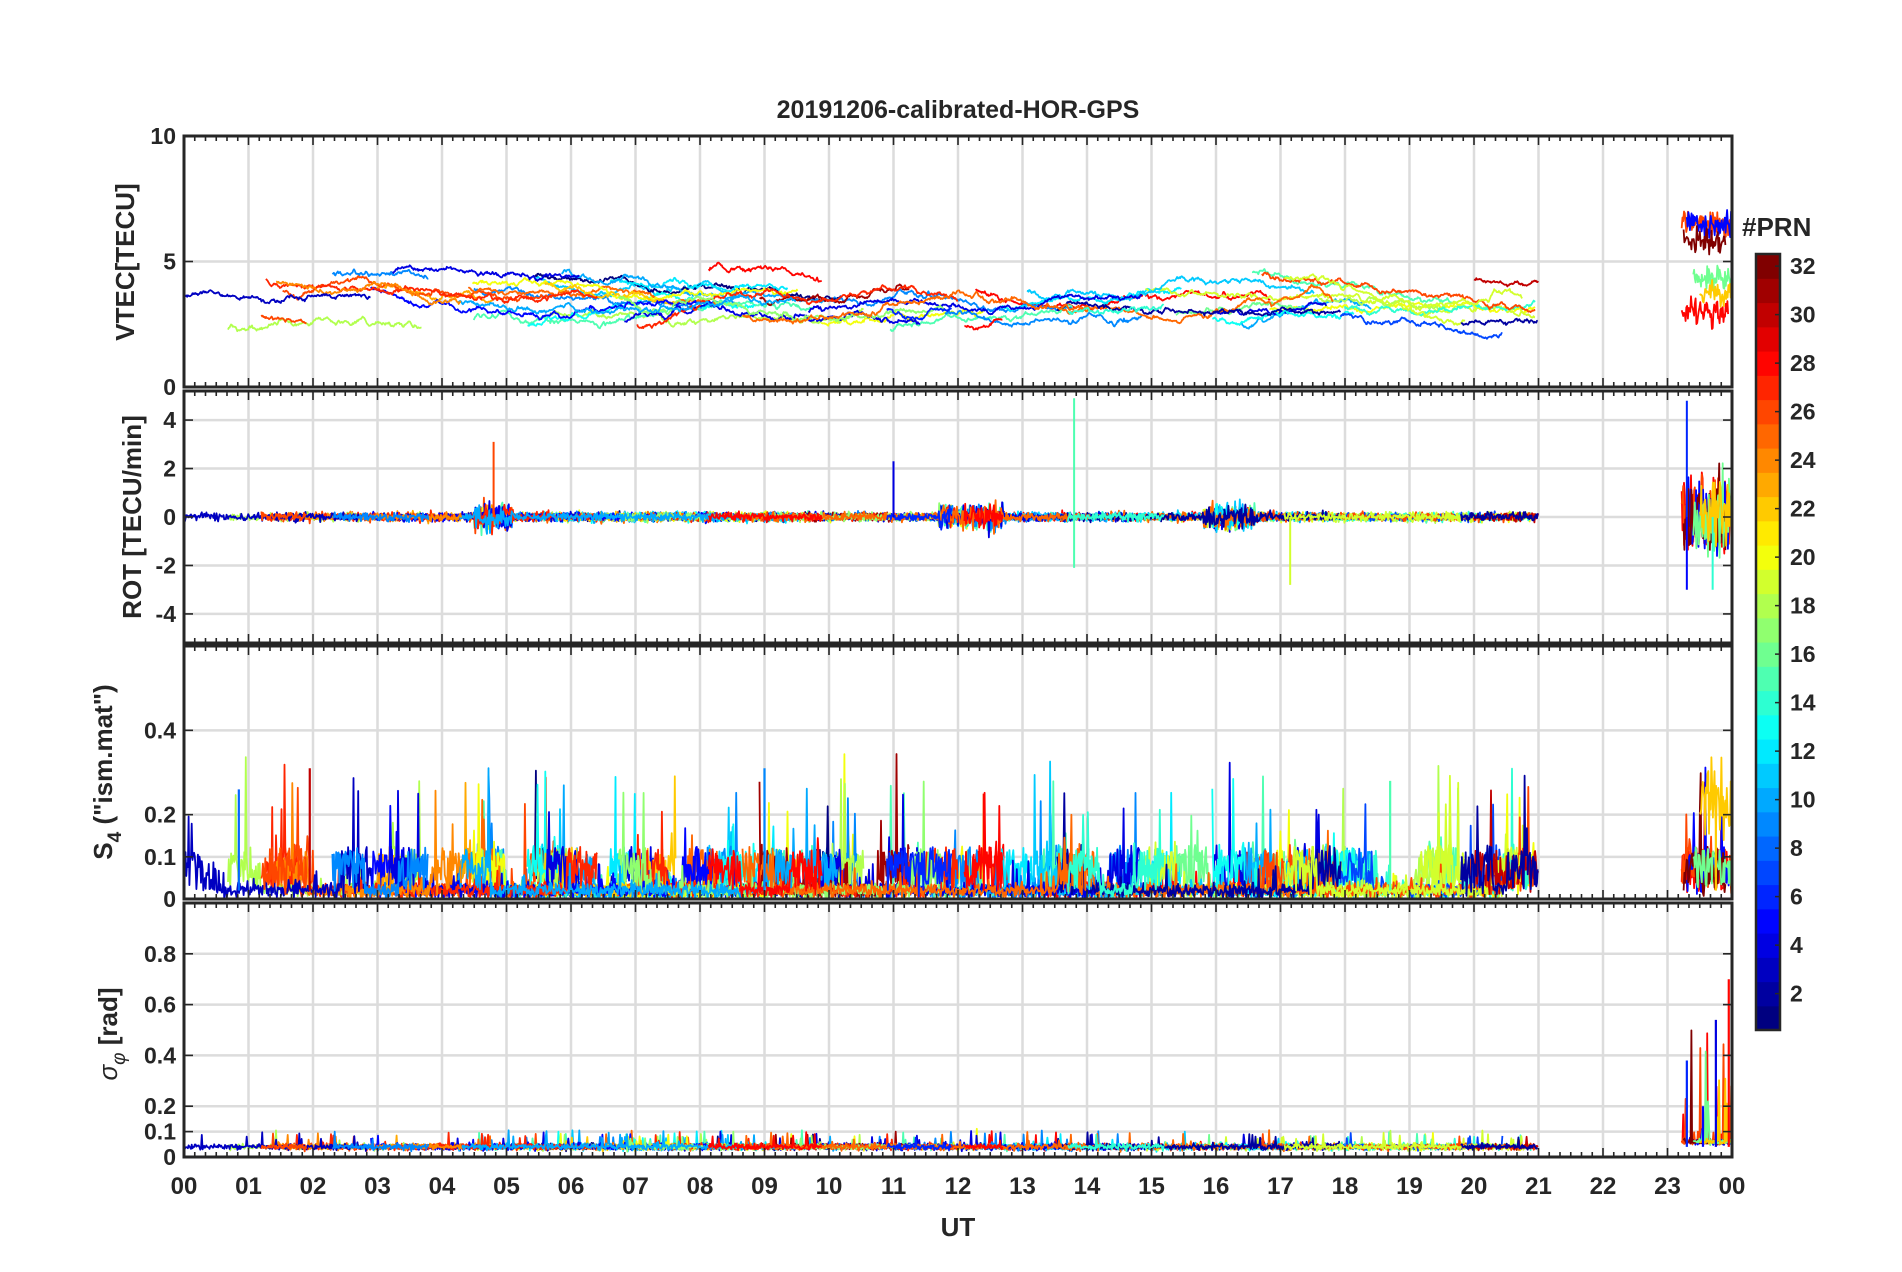 This screenshot has height=1272, width=1902. What do you see at coordinates (1803, 800) in the screenshot?
I see `colorbar-tick-label: 10` at bounding box center [1803, 800].